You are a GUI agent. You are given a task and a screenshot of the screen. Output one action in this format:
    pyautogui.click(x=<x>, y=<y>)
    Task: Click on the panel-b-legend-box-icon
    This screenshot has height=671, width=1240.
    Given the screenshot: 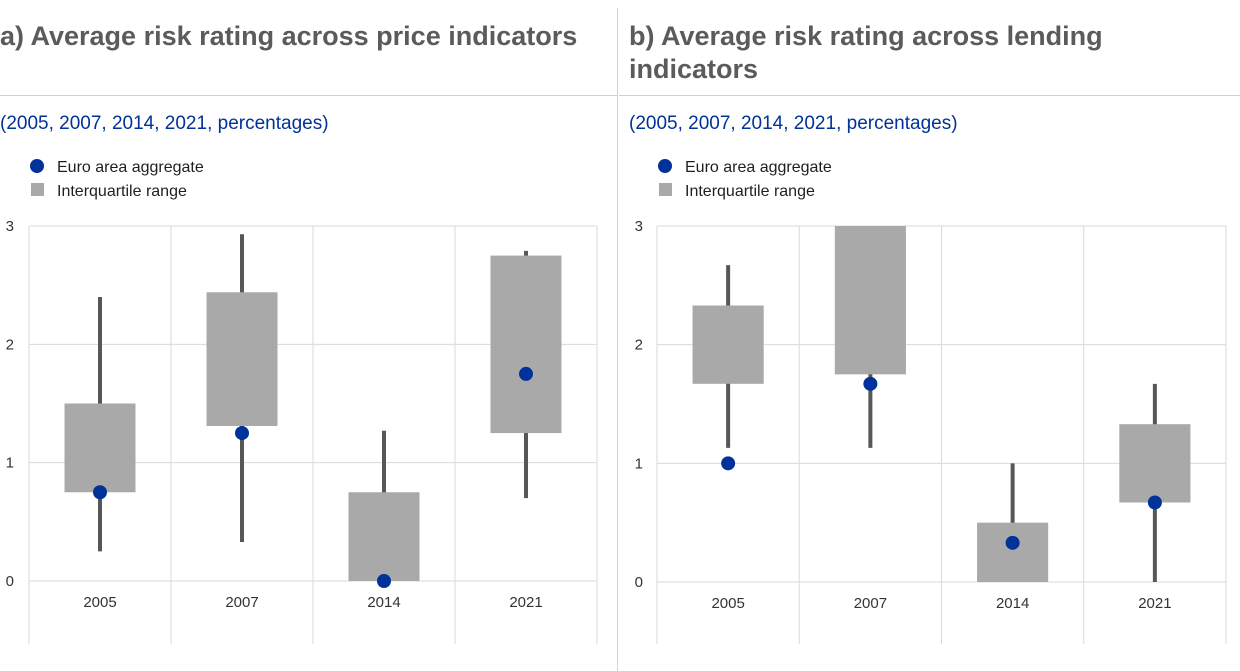 What is the action you would take?
    pyautogui.click(x=665, y=189)
    